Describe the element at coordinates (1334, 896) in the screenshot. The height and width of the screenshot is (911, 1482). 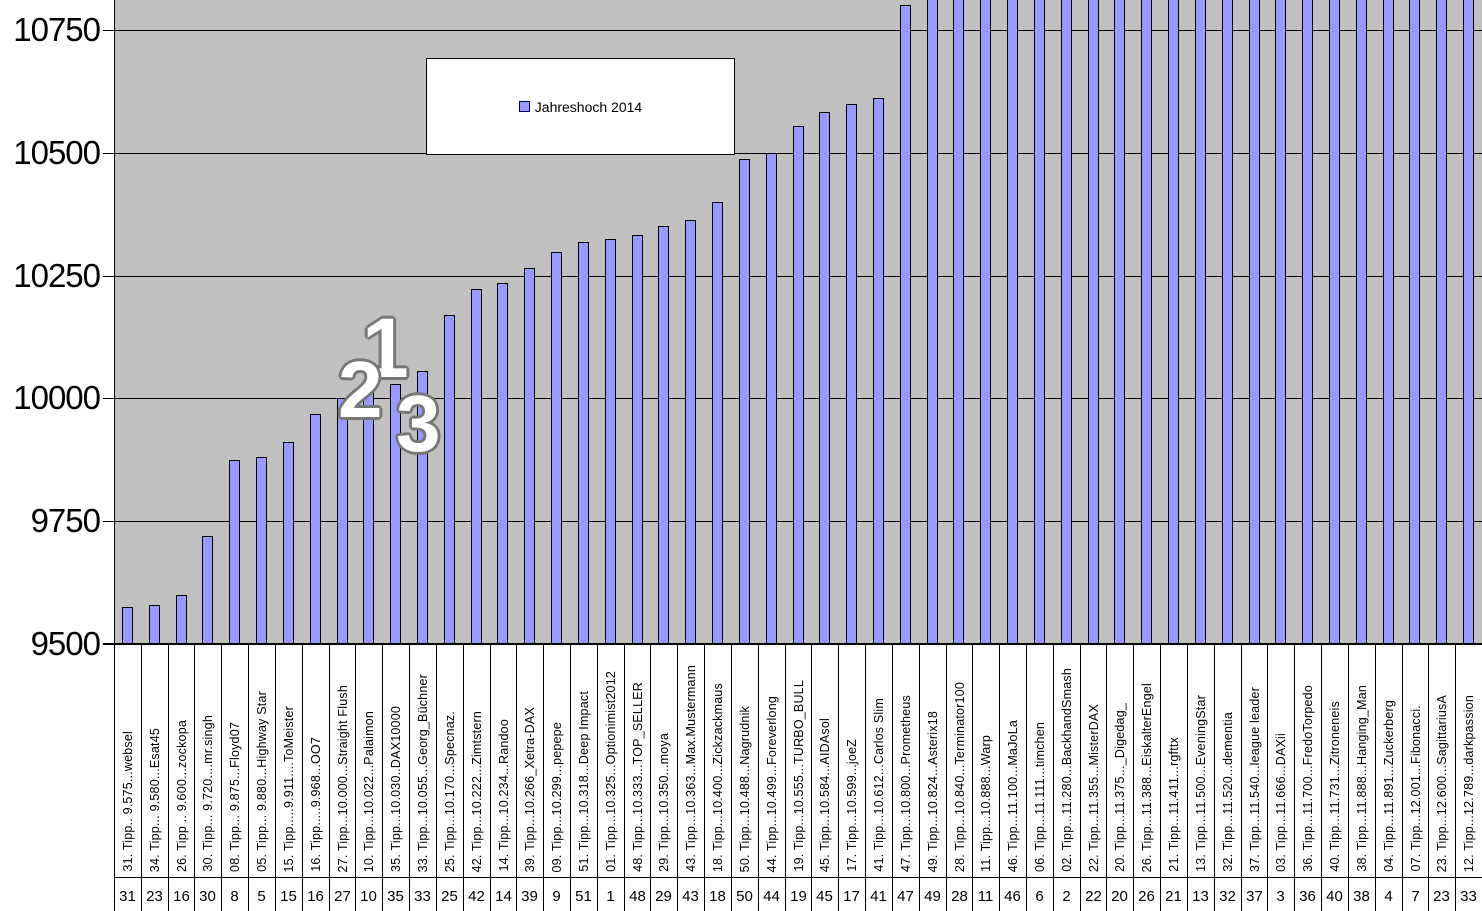
I see `footer-value: 40` at that location.